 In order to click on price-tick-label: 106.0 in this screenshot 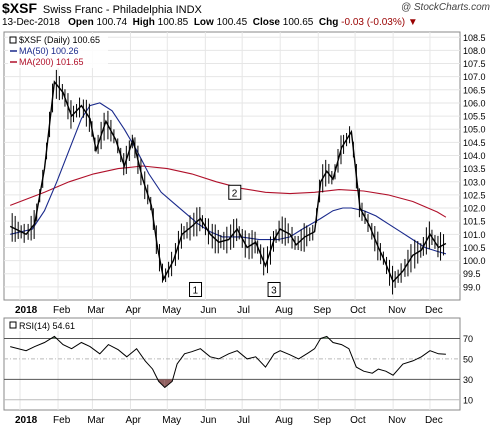, I will do `click(474, 103)`.